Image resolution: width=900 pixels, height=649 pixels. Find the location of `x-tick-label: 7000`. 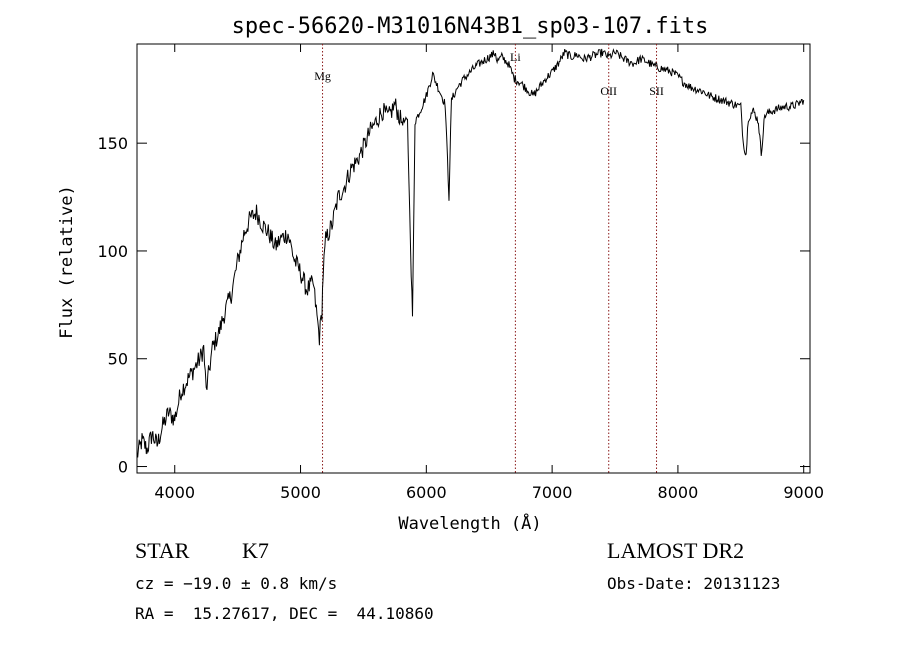

x-tick-label: 7000 is located at coordinates (552, 492).